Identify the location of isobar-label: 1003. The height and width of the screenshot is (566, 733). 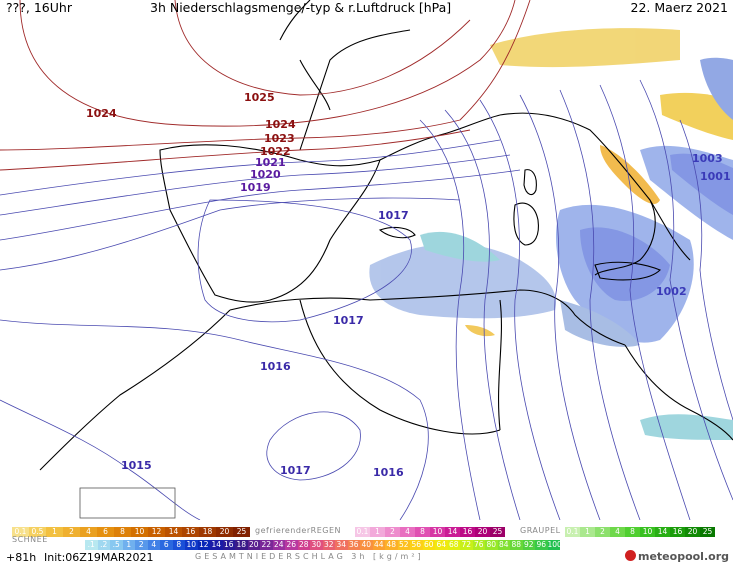
(707, 158).